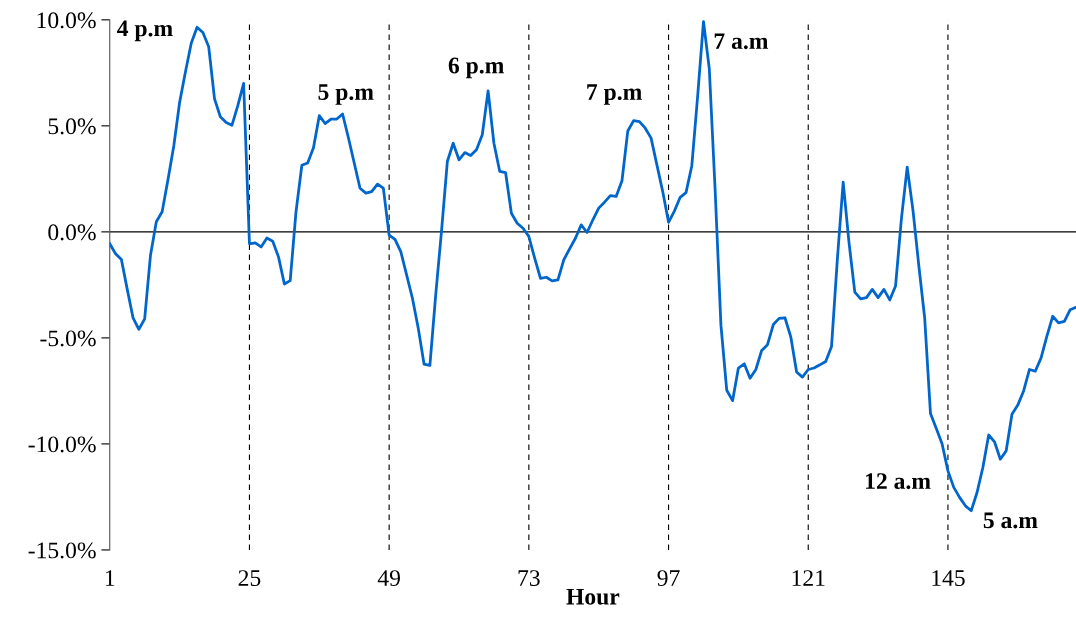 Image resolution: width=1076 pixels, height=620 pixels. What do you see at coordinates (72, 232) in the screenshot?
I see `y-tick-label: 0.0%` at bounding box center [72, 232].